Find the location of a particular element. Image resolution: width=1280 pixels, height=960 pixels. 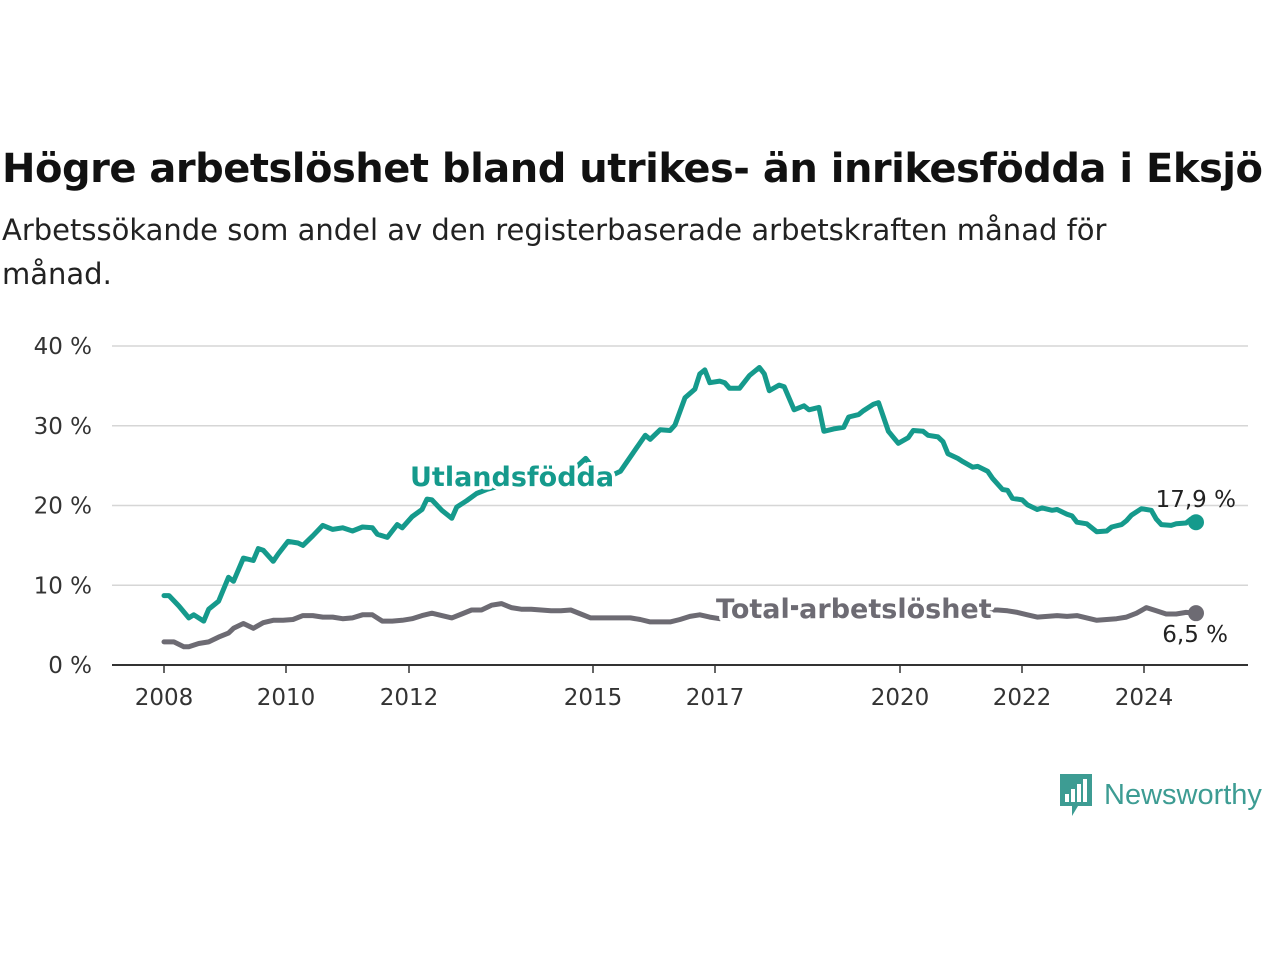

series-line-total is located at coordinates (680, 625).